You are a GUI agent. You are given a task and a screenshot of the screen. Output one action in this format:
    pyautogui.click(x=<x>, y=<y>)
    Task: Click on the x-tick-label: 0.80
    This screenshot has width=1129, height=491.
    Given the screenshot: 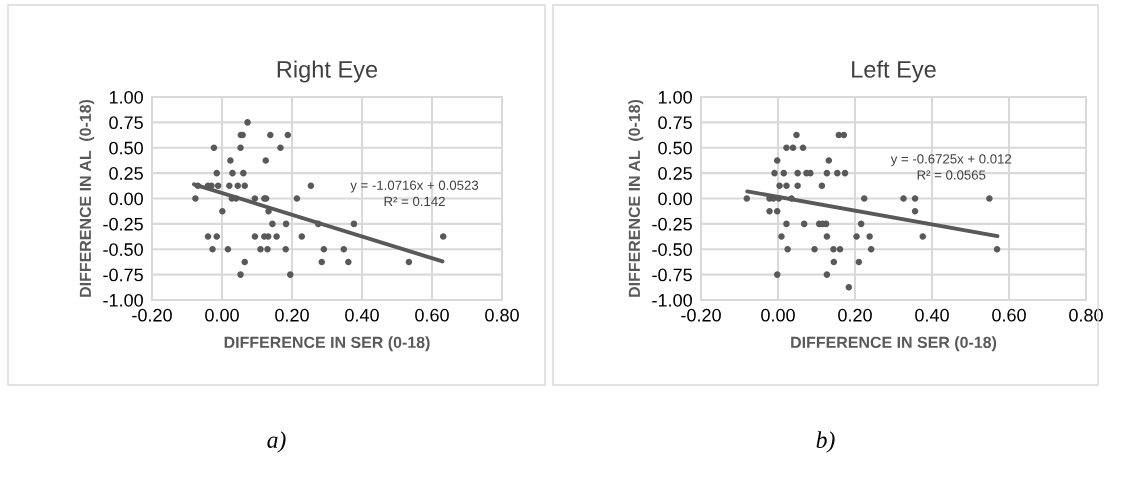 What is the action you would take?
    pyautogui.click(x=1086, y=315)
    